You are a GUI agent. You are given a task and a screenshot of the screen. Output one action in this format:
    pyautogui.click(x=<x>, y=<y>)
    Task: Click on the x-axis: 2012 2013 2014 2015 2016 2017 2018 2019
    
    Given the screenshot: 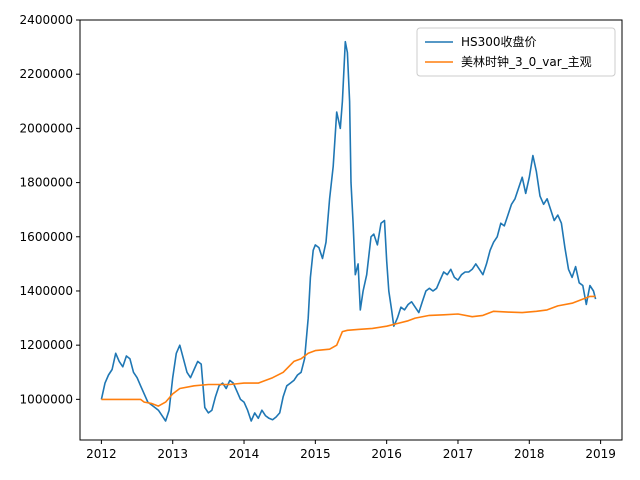 What is the action you would take?
    pyautogui.click(x=351, y=450)
    